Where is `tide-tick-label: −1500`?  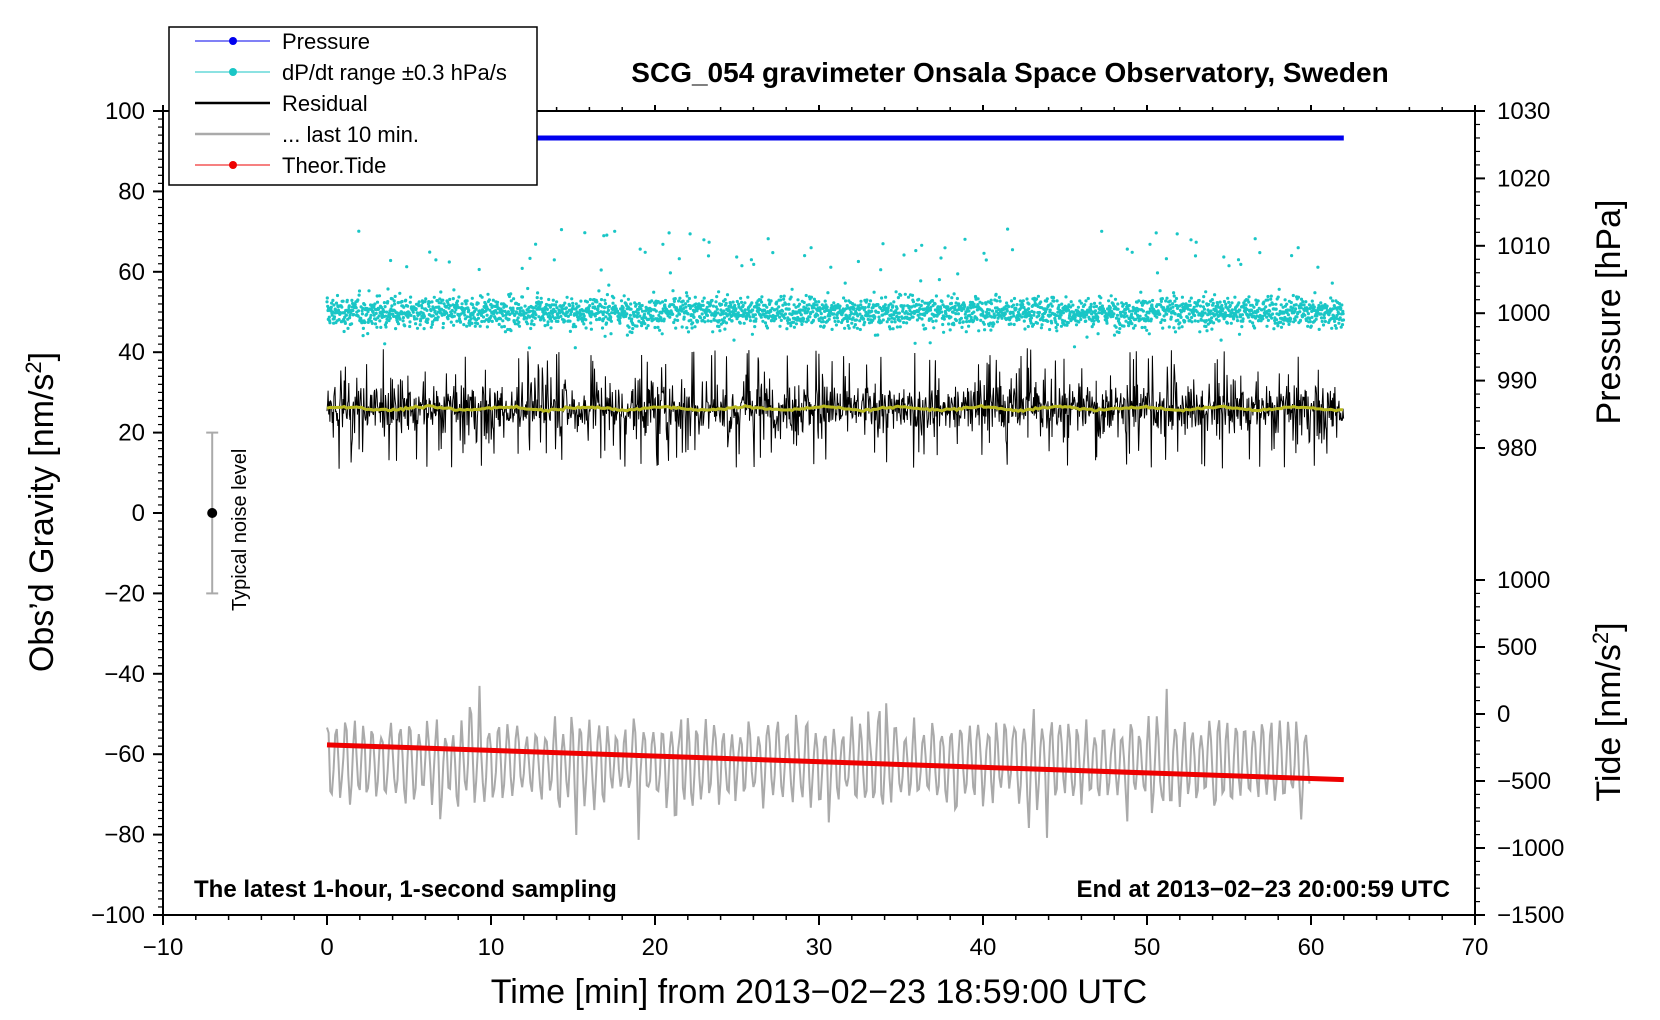
tide-tick-label: −1500 is located at coordinates (1530, 915).